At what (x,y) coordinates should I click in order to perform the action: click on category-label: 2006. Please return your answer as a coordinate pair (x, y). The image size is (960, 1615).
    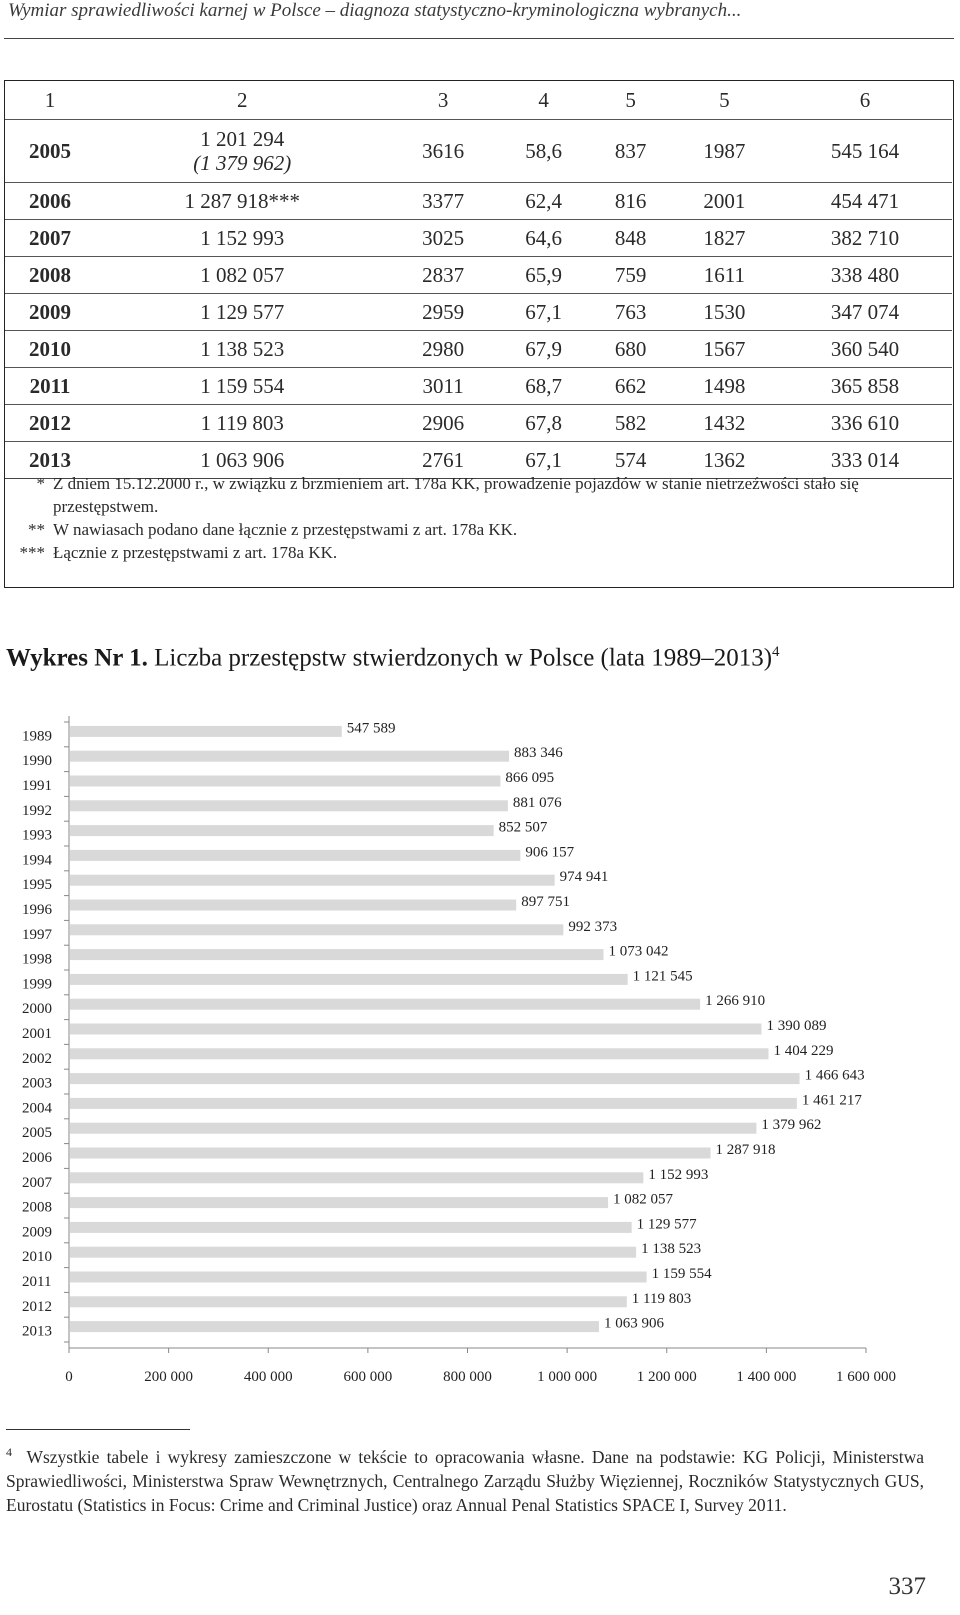
    Looking at the image, I should click on (37, 1158).